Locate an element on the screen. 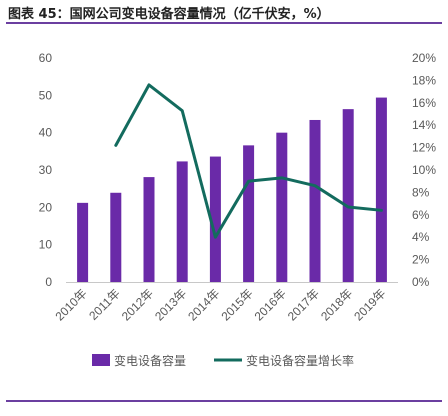 Image resolution: width=448 pixels, height=416 pixels. right-tick-label: 14% is located at coordinates (424, 125).